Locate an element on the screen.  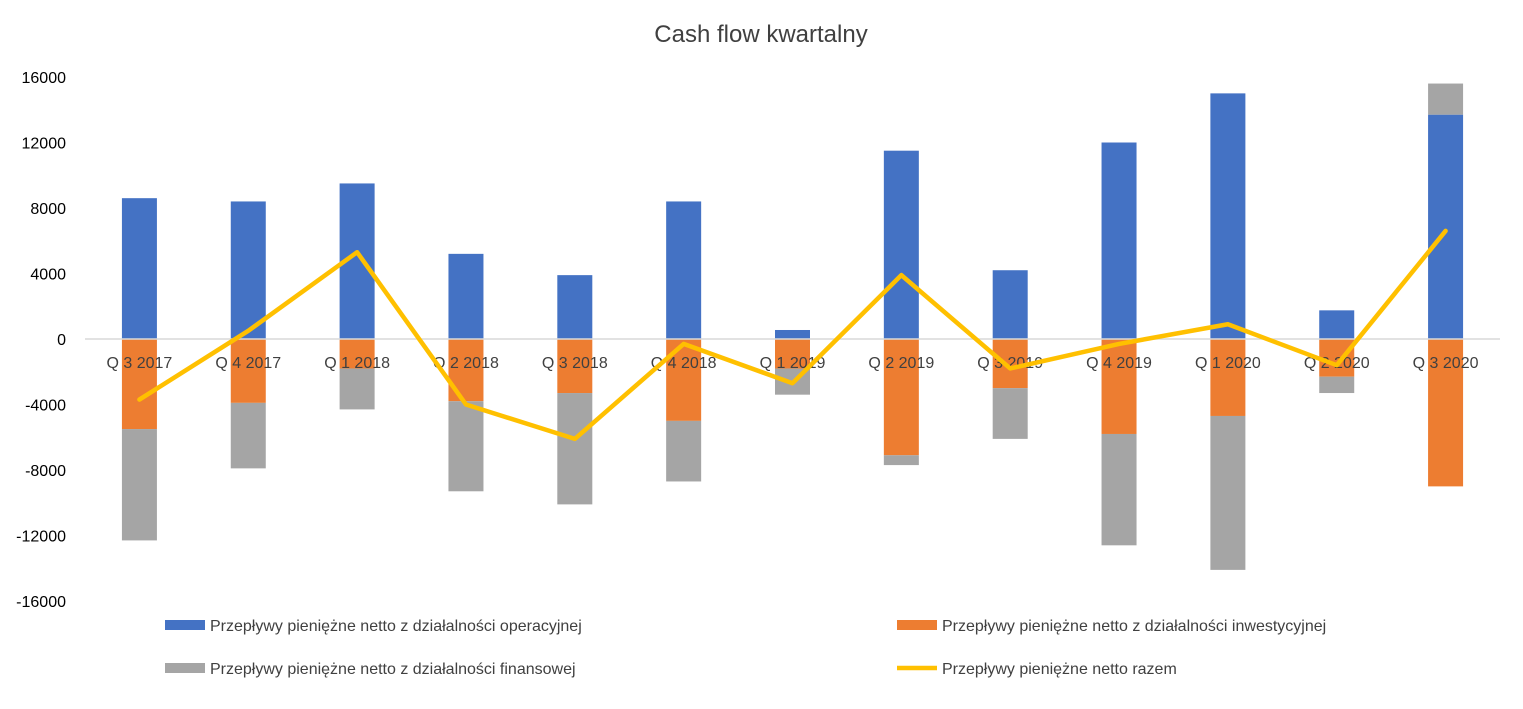
y-tick-label: 0 is located at coordinates (61, 340).